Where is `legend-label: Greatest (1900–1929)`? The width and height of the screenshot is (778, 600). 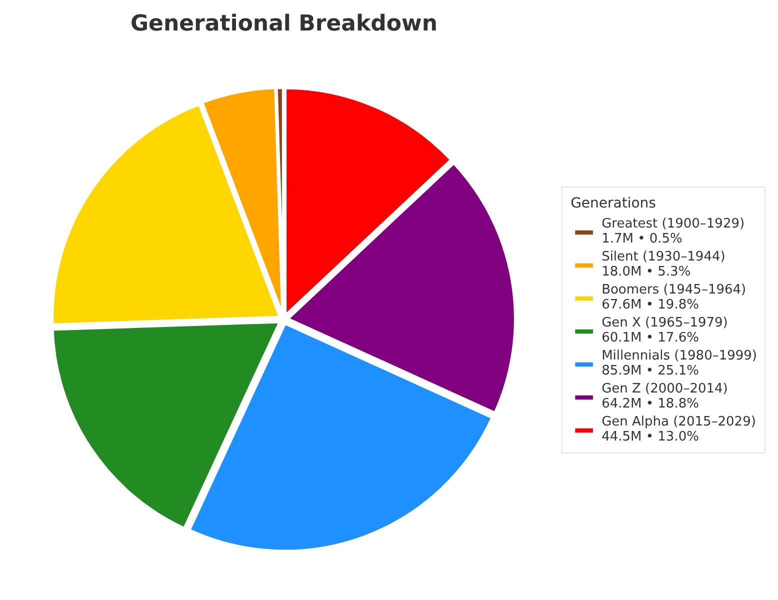 legend-label: Greatest (1900–1929) is located at coordinates (673, 224).